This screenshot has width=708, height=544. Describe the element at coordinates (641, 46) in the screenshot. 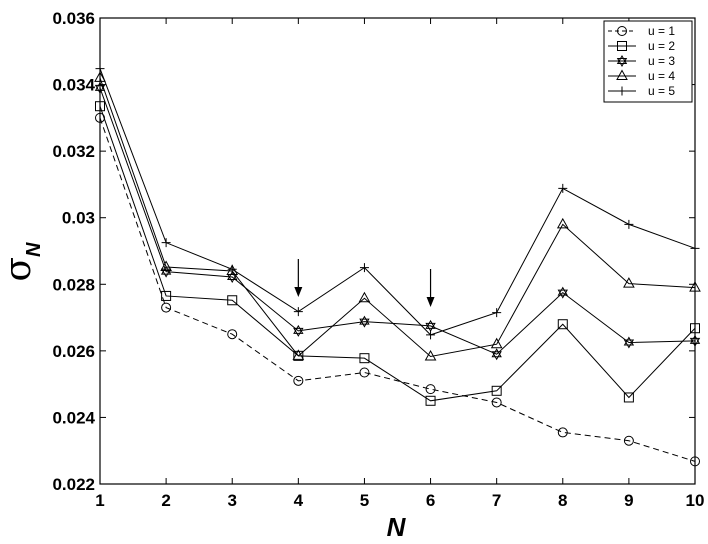

I see `legend-entry: u = 2` at that location.